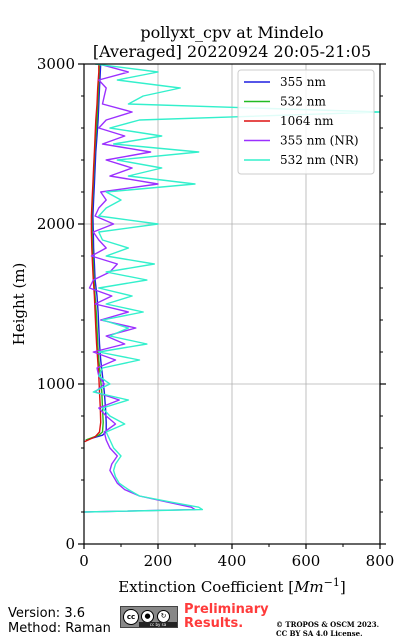 Image resolution: width=400 pixels, height=640 pixels. I want to click on cc-icon: cc, so click(131, 617).